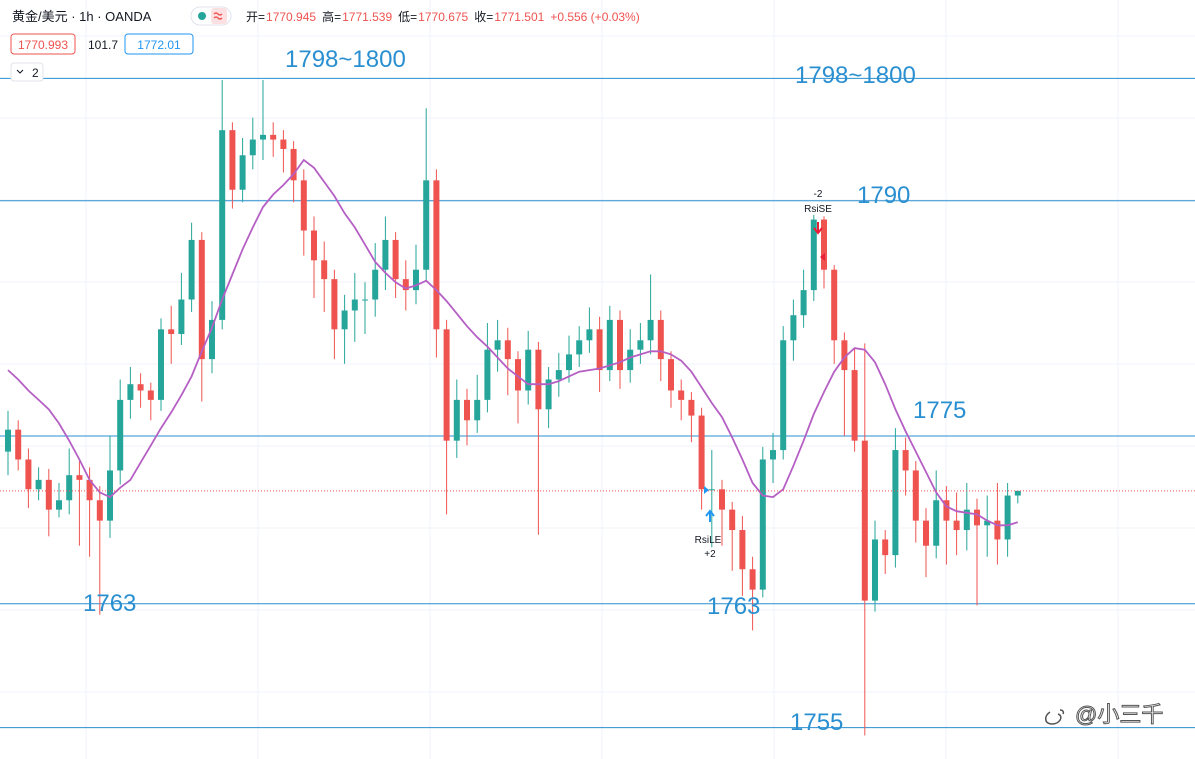 Image resolution: width=1195 pixels, height=759 pixels. I want to click on level-annotation: 1755, so click(816, 722).